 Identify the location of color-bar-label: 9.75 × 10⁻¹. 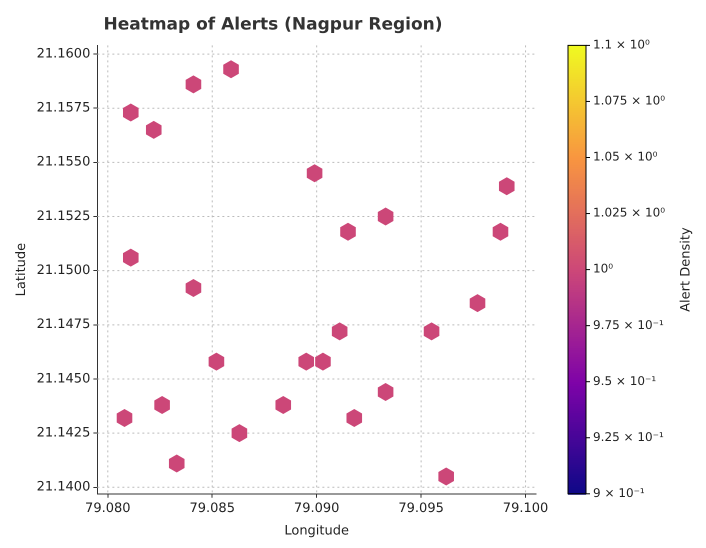
(628, 325).